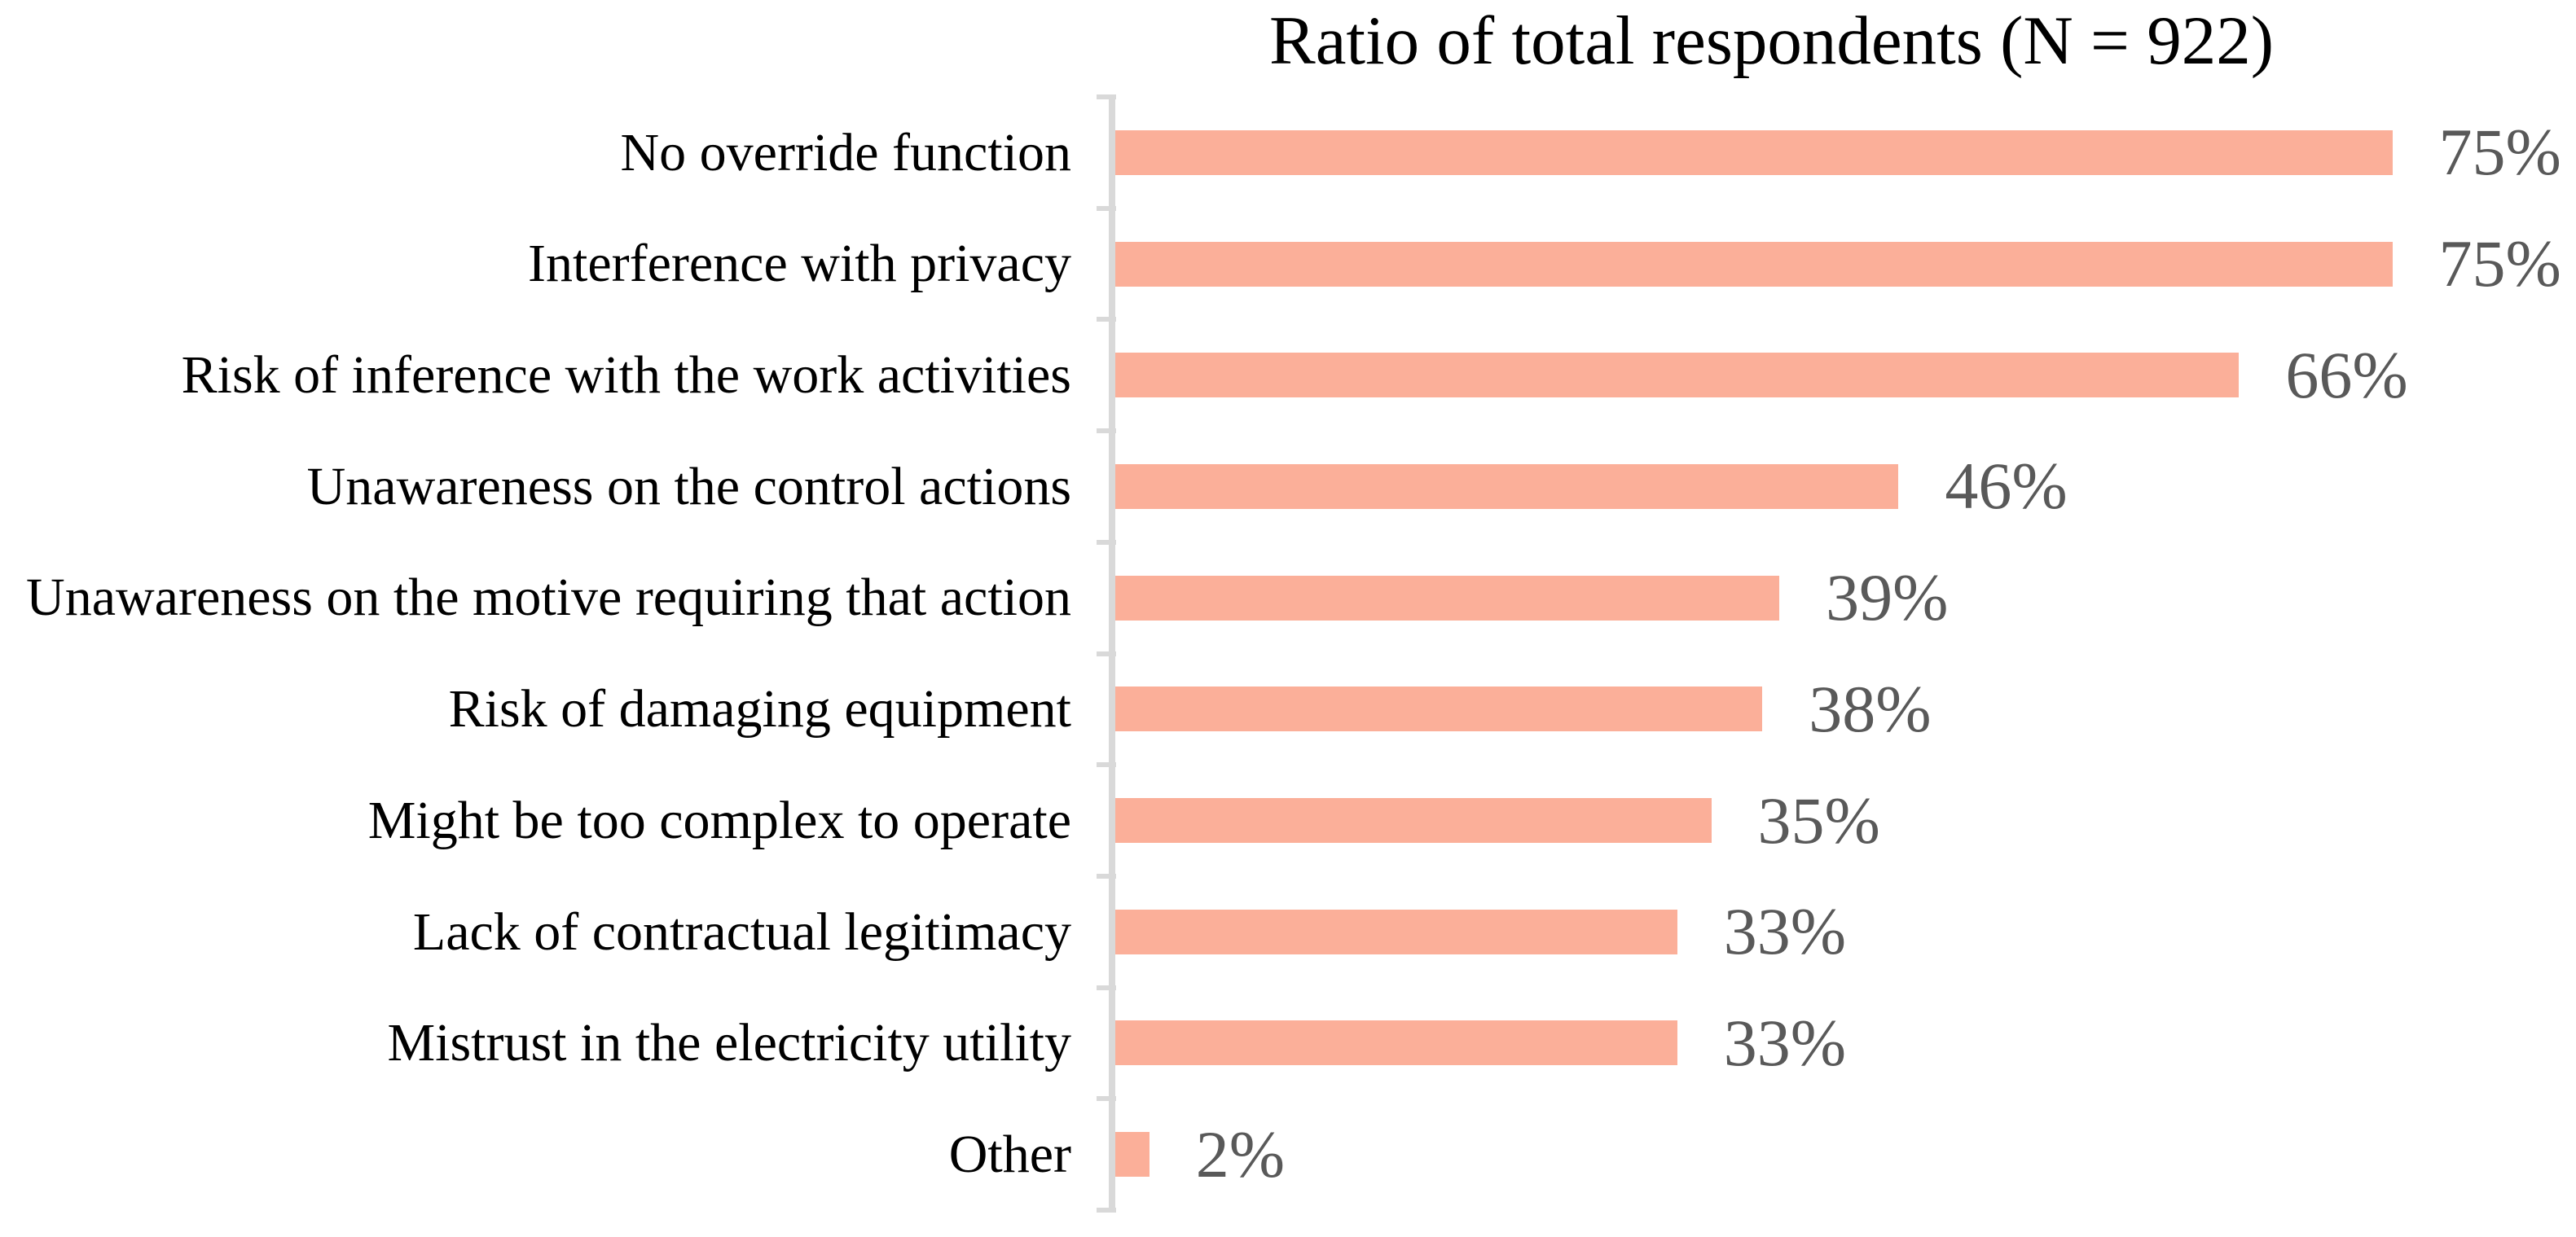 Image resolution: width=2576 pixels, height=1237 pixels. Describe the element at coordinates (1288, 1154) in the screenshot. I see `bar-row: Other 2%` at that location.